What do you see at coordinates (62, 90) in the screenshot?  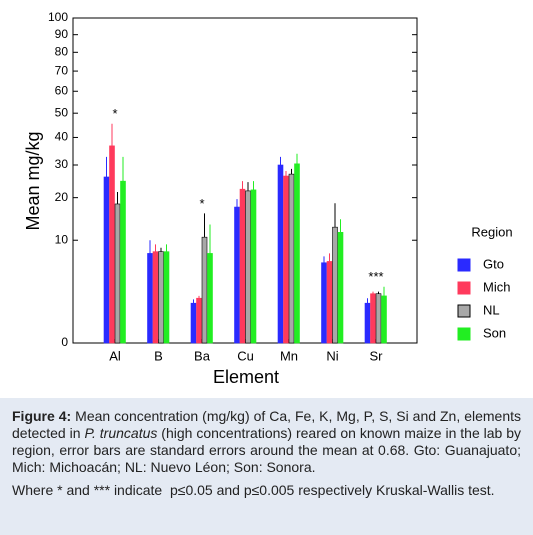 I see `y-tick-label: 60` at bounding box center [62, 90].